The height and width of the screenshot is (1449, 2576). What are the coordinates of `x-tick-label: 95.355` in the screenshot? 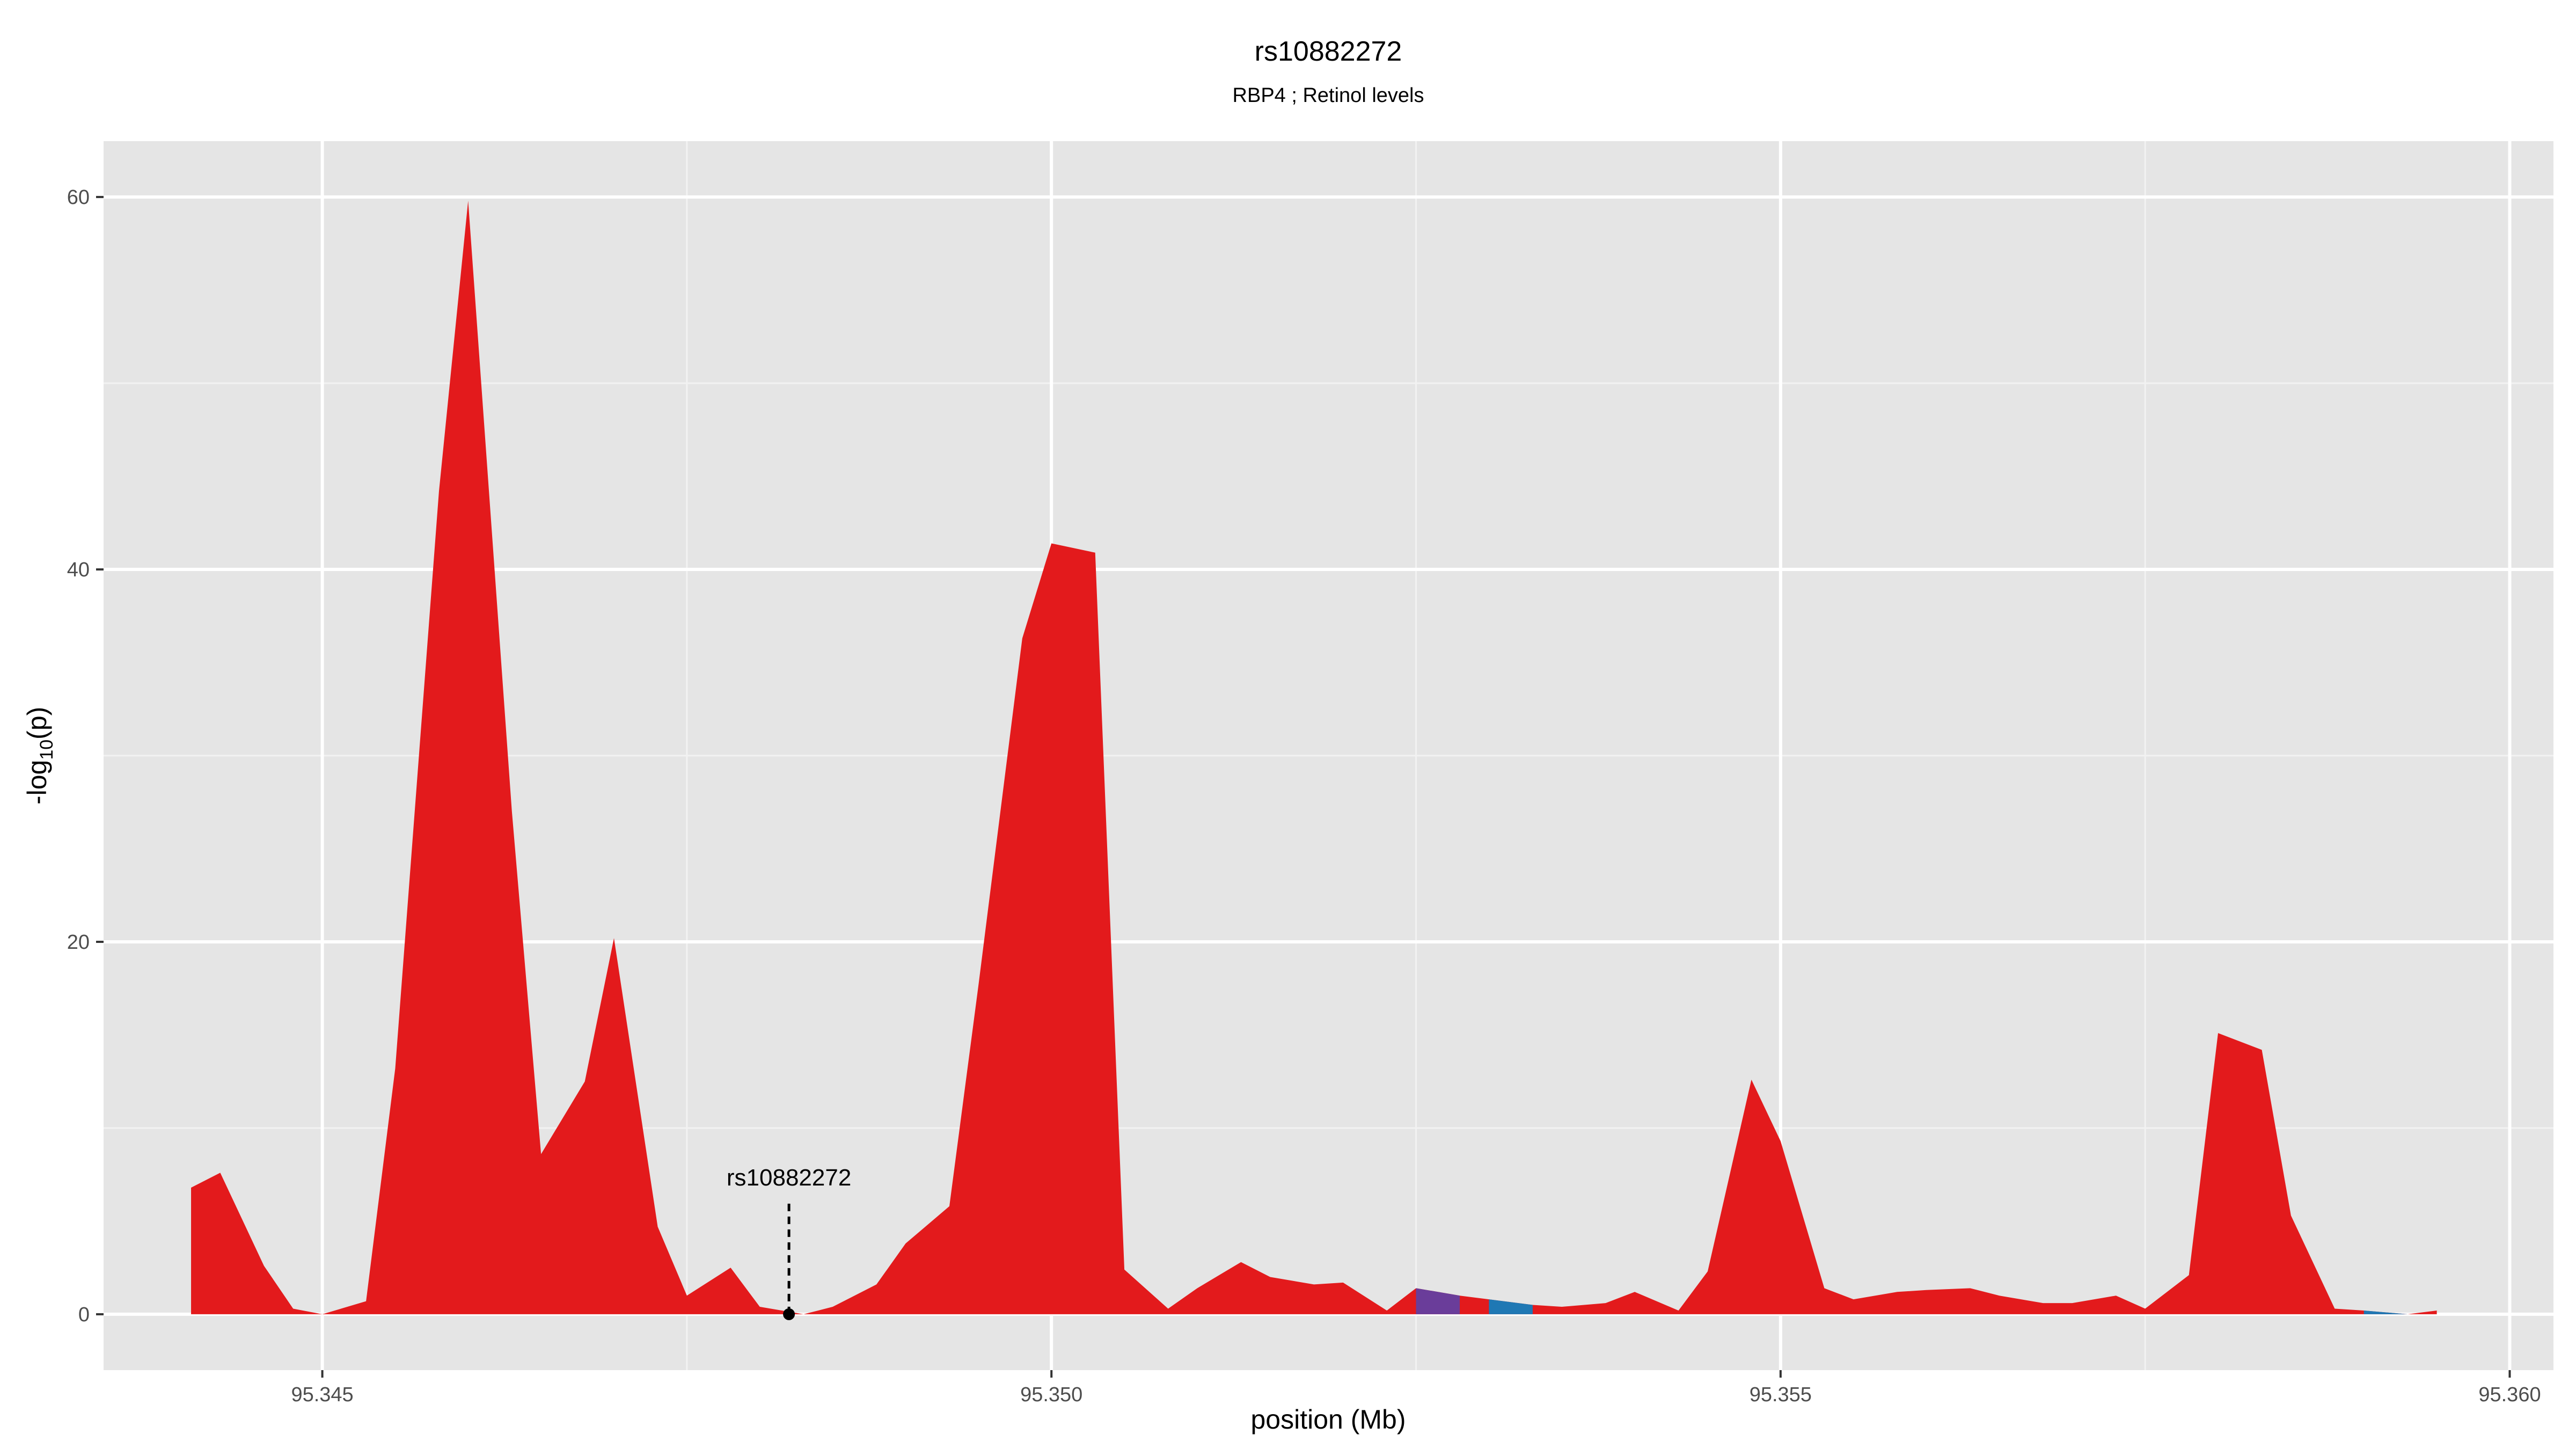 It's located at (1781, 1395).